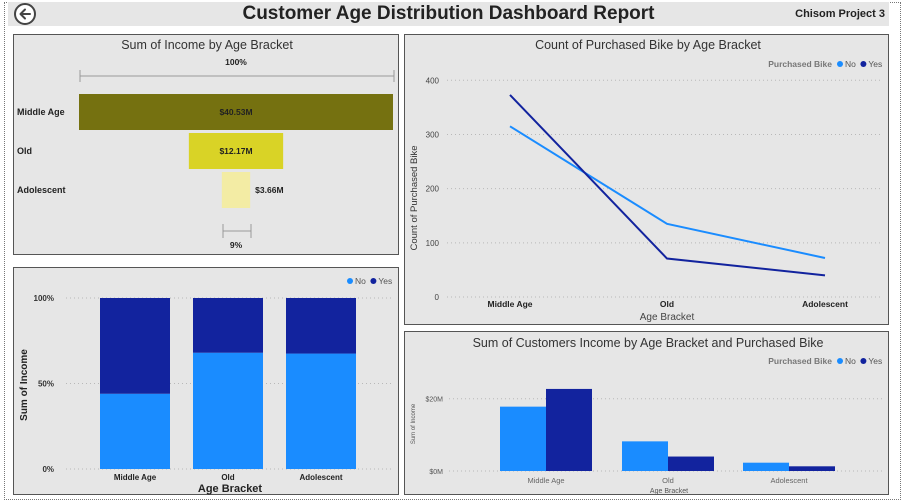 Image resolution: width=905 pixels, height=504 pixels. What do you see at coordinates (46, 384) in the screenshot?
I see `y-tick-label: 50%` at bounding box center [46, 384].